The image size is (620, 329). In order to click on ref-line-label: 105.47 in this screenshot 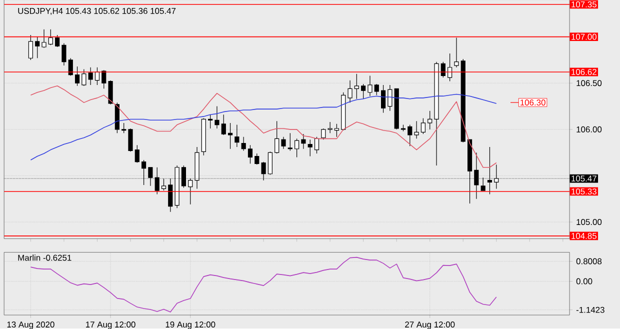, I will do `click(584, 179)`.